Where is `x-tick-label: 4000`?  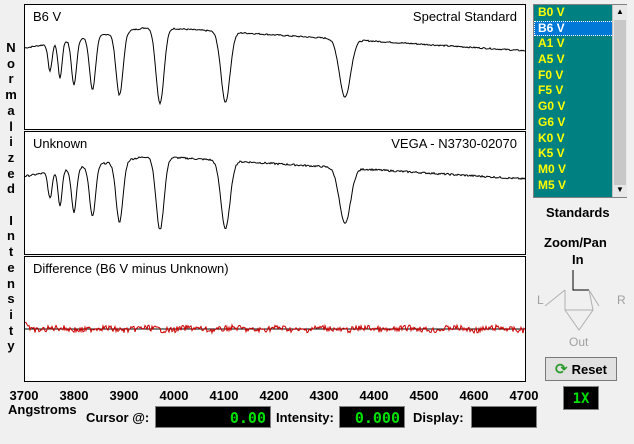
x-tick-label: 4000 is located at coordinates (174, 395).